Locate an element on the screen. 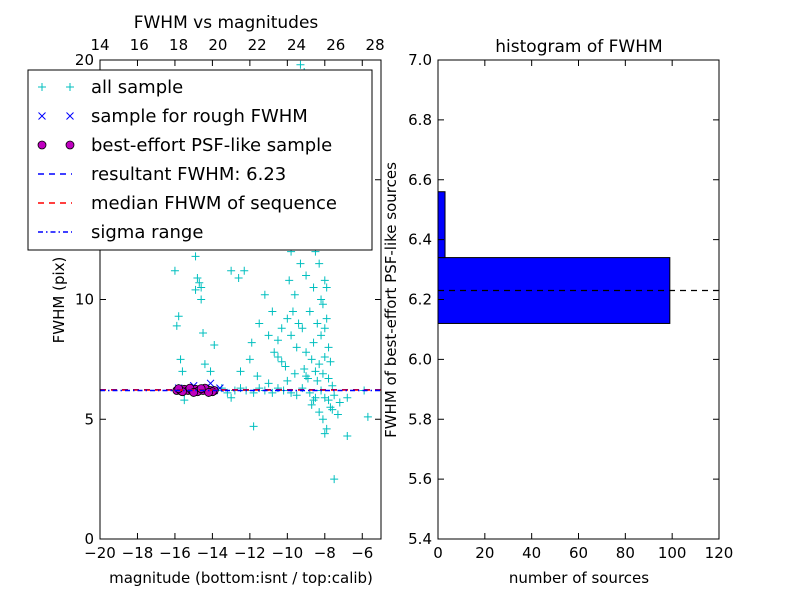 The height and width of the screenshot is (600, 800). scatter-y-tick-label: 5 is located at coordinates (89, 419).